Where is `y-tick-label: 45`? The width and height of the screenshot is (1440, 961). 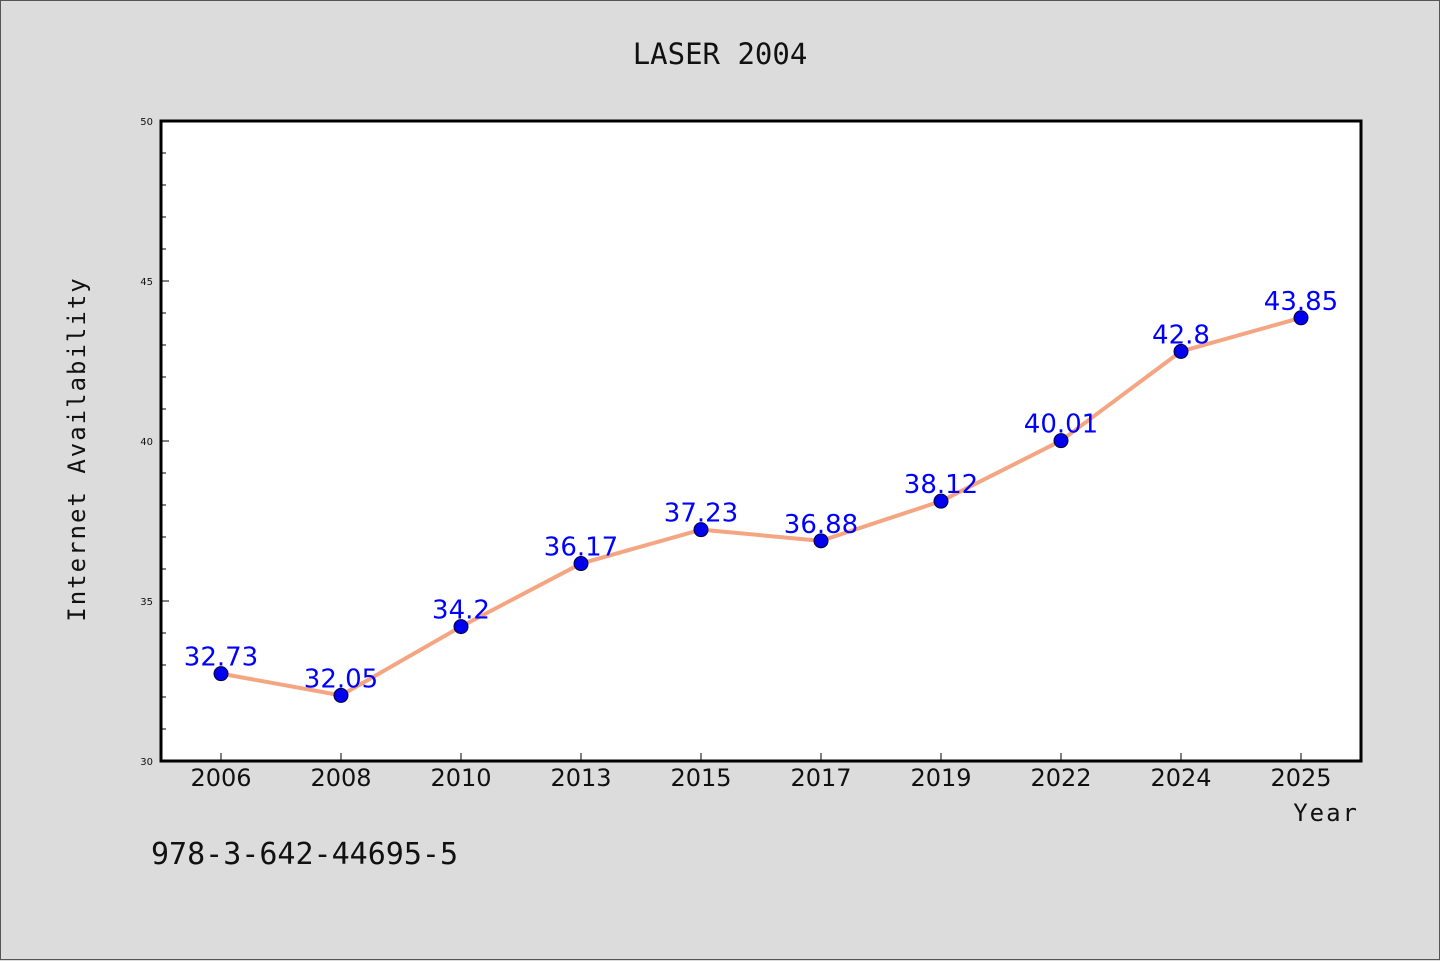
y-tick-label: 45 is located at coordinates (146, 282).